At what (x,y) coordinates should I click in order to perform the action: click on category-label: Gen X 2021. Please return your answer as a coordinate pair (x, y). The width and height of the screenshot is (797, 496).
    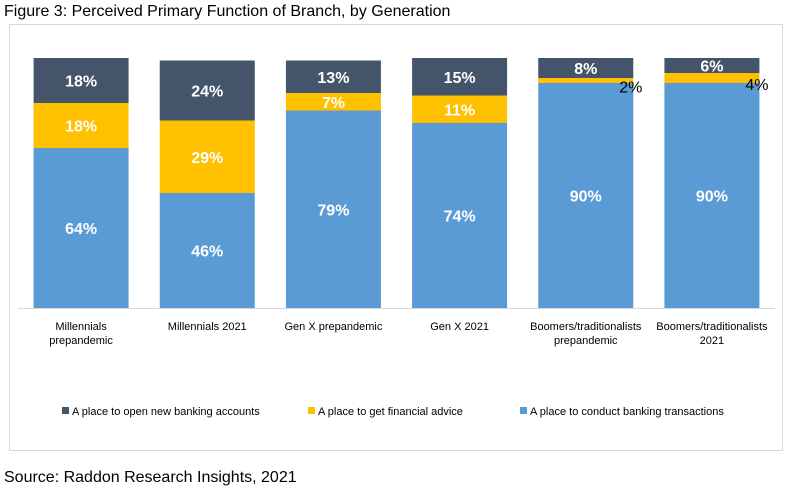
    Looking at the image, I should click on (459, 327).